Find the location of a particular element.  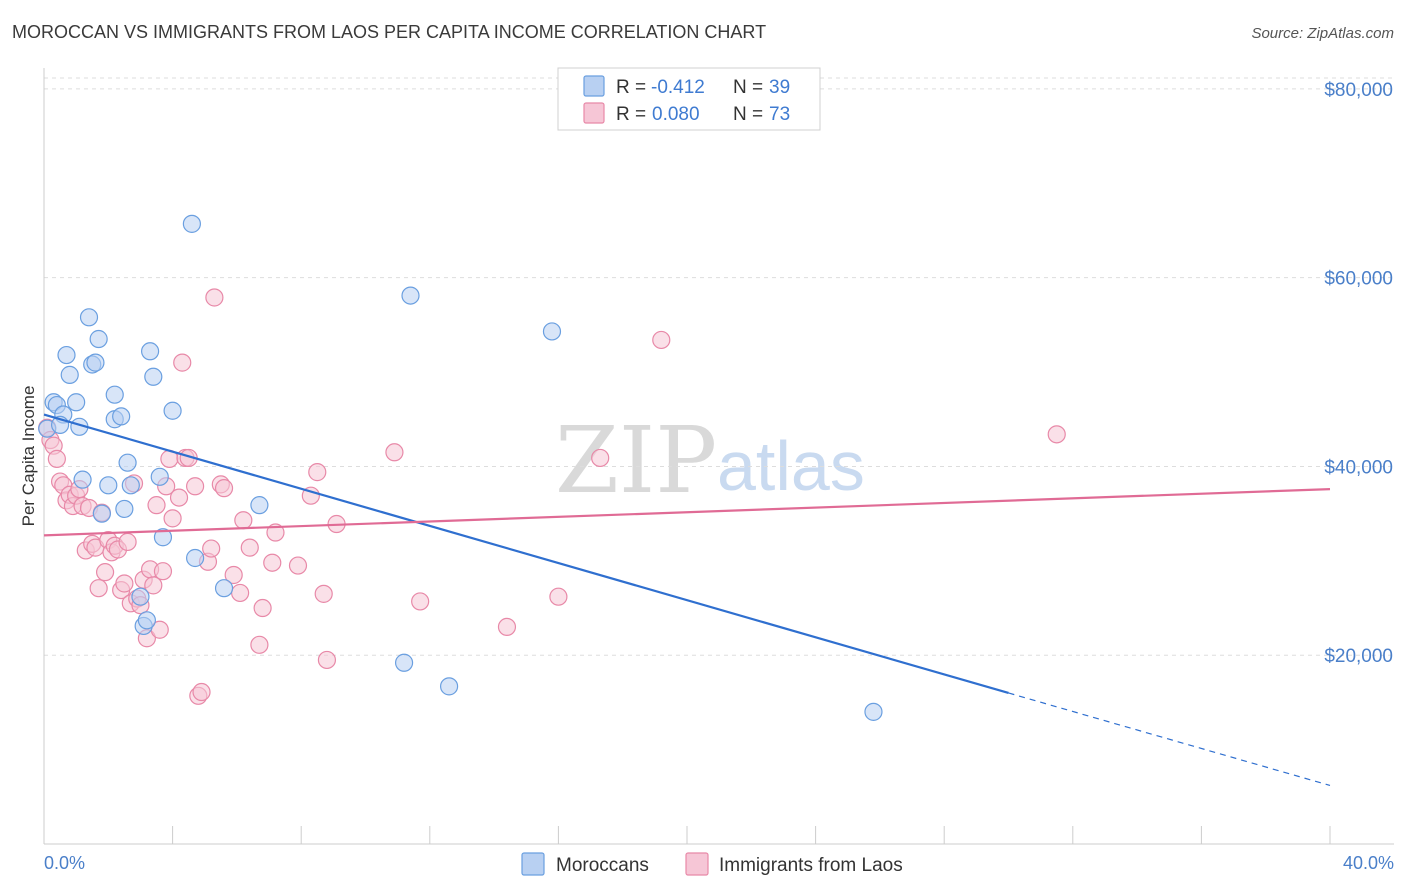

y-tick-labels: $20,000 $40,000 $60,000 $80,000 is located at coordinates (1358, 373).